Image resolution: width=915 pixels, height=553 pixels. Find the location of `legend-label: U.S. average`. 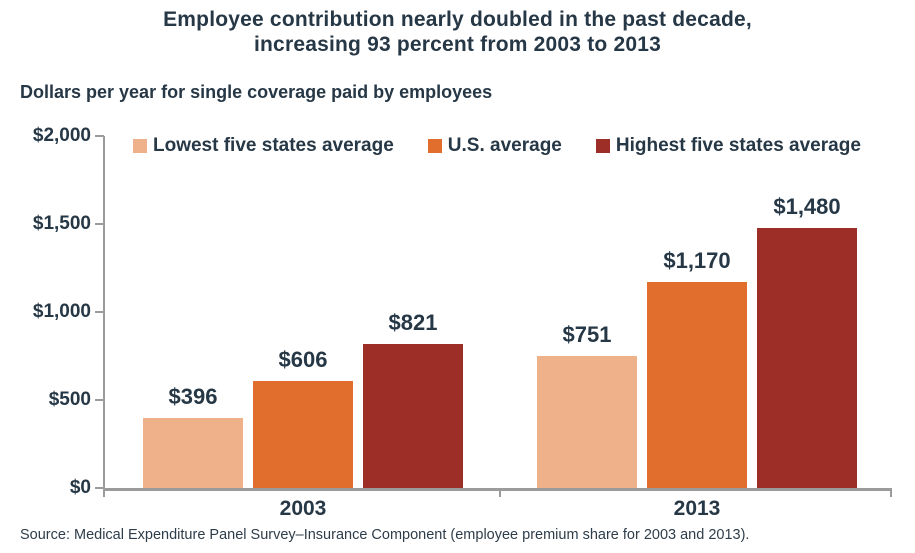

legend-label: U.S. average is located at coordinates (504, 145).